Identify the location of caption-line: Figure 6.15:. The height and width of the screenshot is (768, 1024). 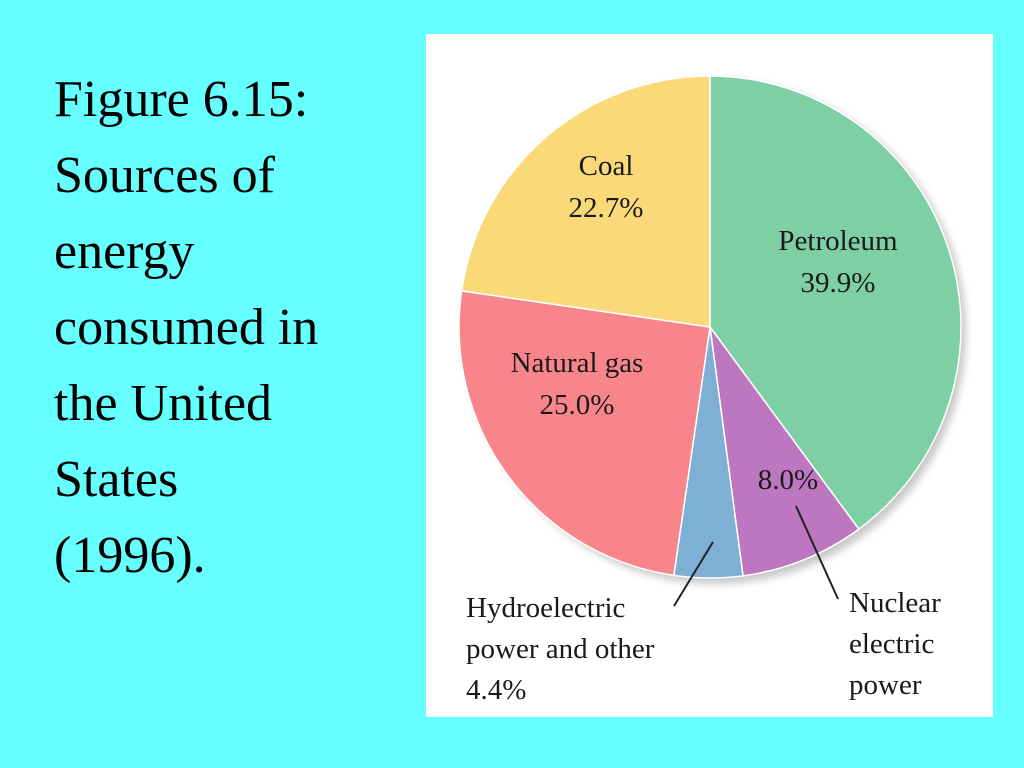
(181, 99).